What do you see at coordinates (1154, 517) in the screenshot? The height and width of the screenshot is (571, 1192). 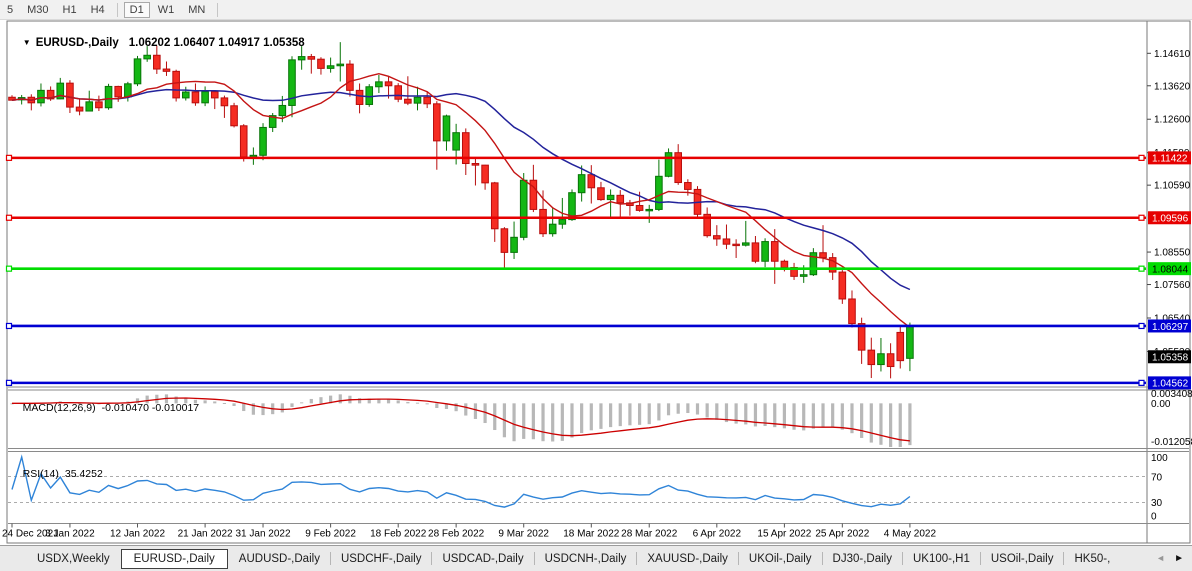 I see `rsi-axis-label: 0` at bounding box center [1154, 517].